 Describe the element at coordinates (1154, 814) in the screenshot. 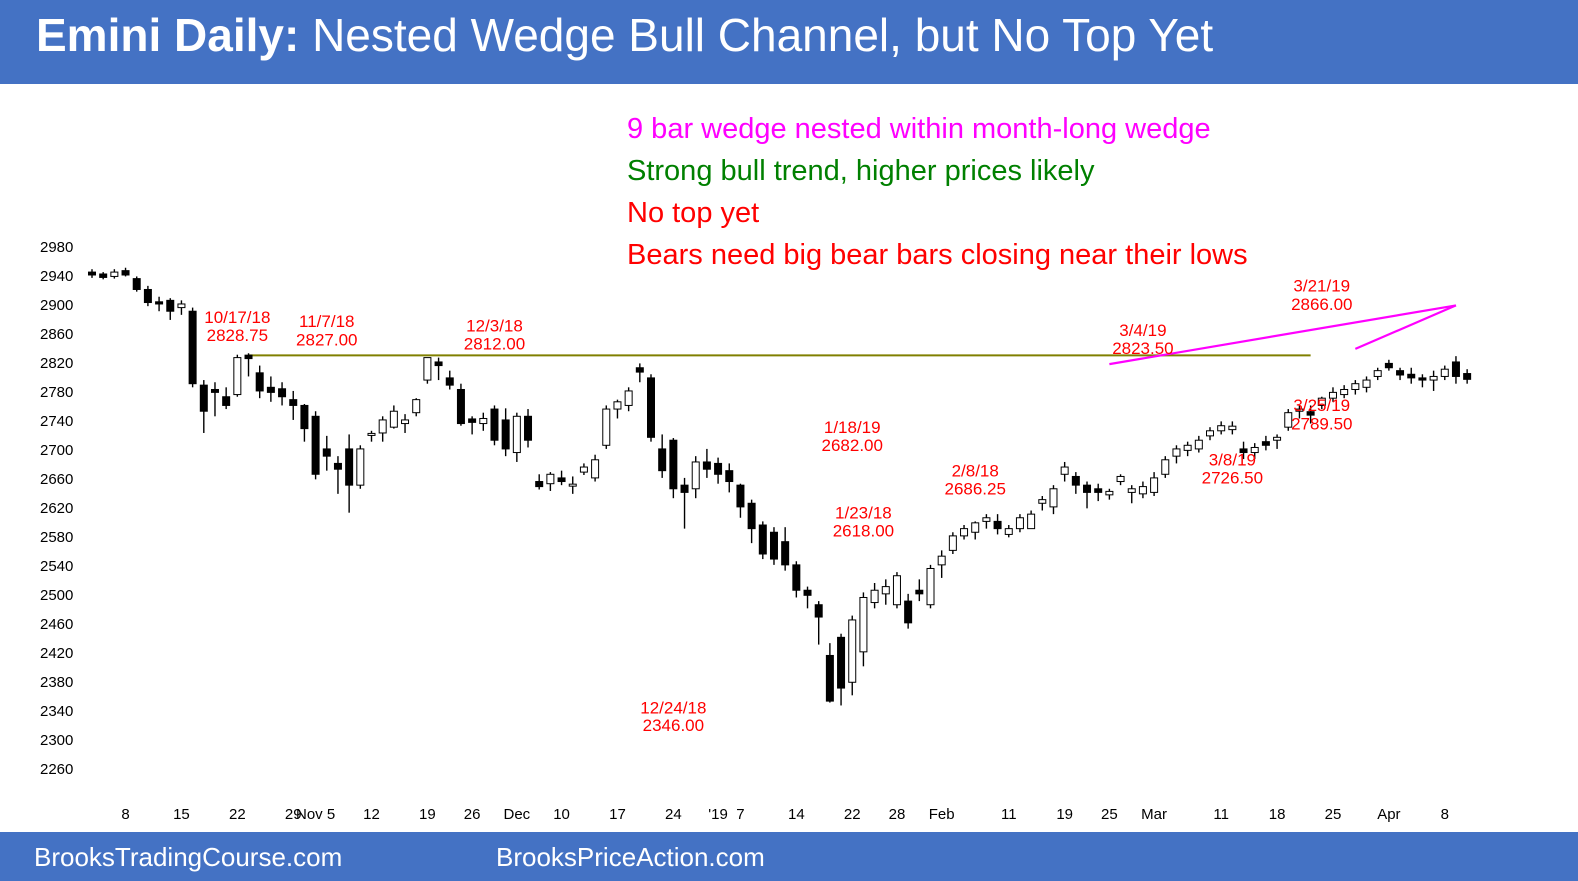

I see `x-tick-label: Mar` at that location.